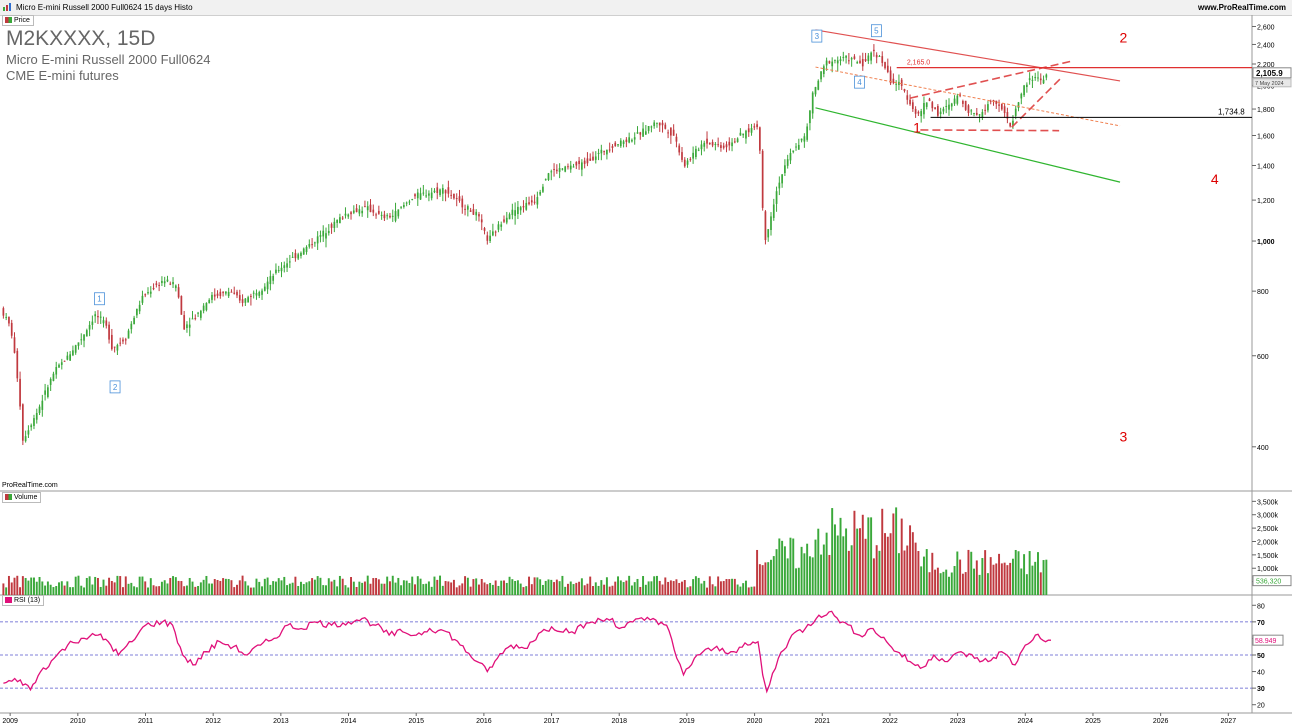 The width and height of the screenshot is (1292, 727). What do you see at coordinates (1266, 641) in the screenshot?
I see `last-rsi-label: 58.949` at bounding box center [1266, 641].